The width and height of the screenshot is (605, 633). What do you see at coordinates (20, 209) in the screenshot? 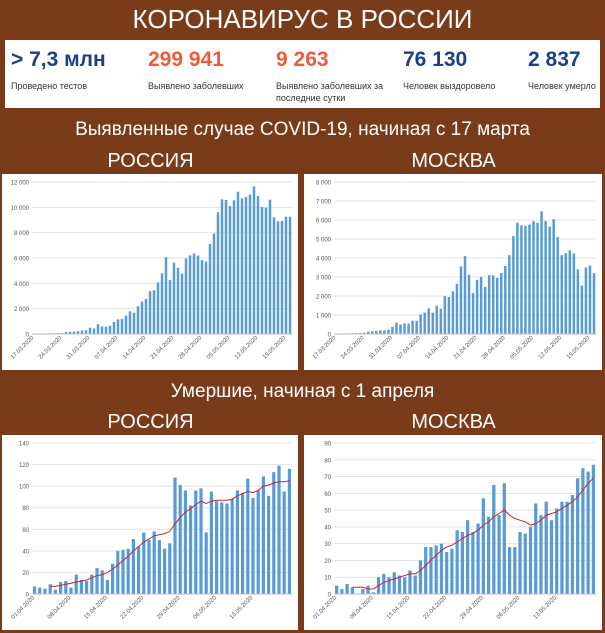
I see `y-tick-label: 10 000` at bounding box center [20, 209].